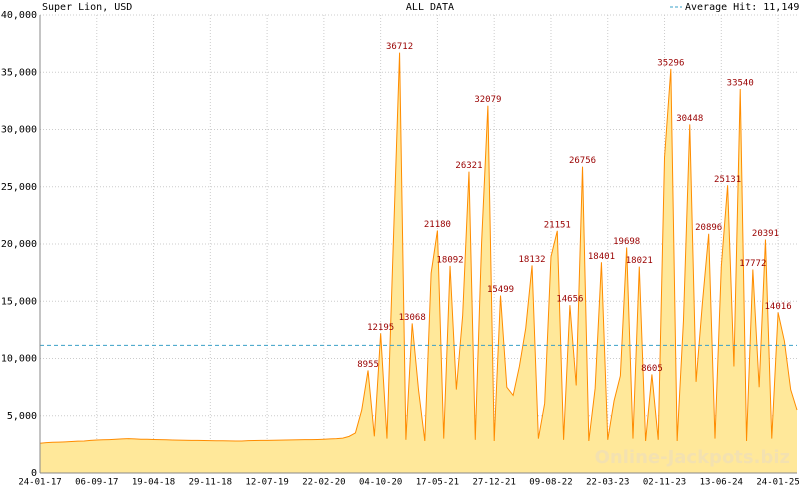 The image size is (800, 490). Describe the element at coordinates (500, 290) in the screenshot. I see `value-label: 15499` at that location.